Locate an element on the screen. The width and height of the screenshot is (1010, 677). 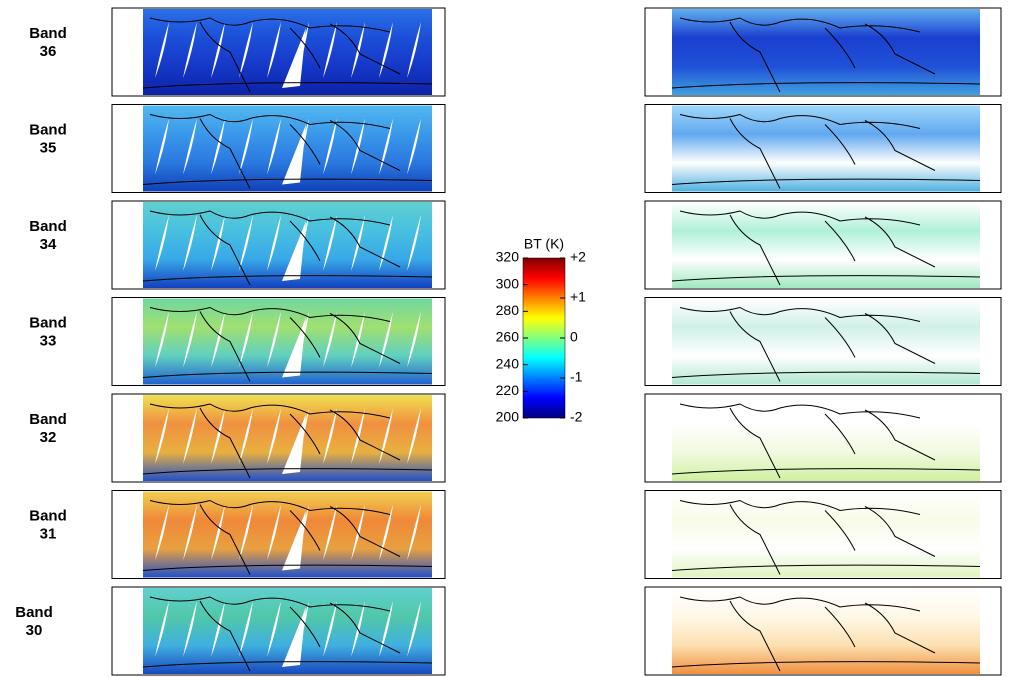
colorbar-tick-label: 220 is located at coordinates (508, 390).